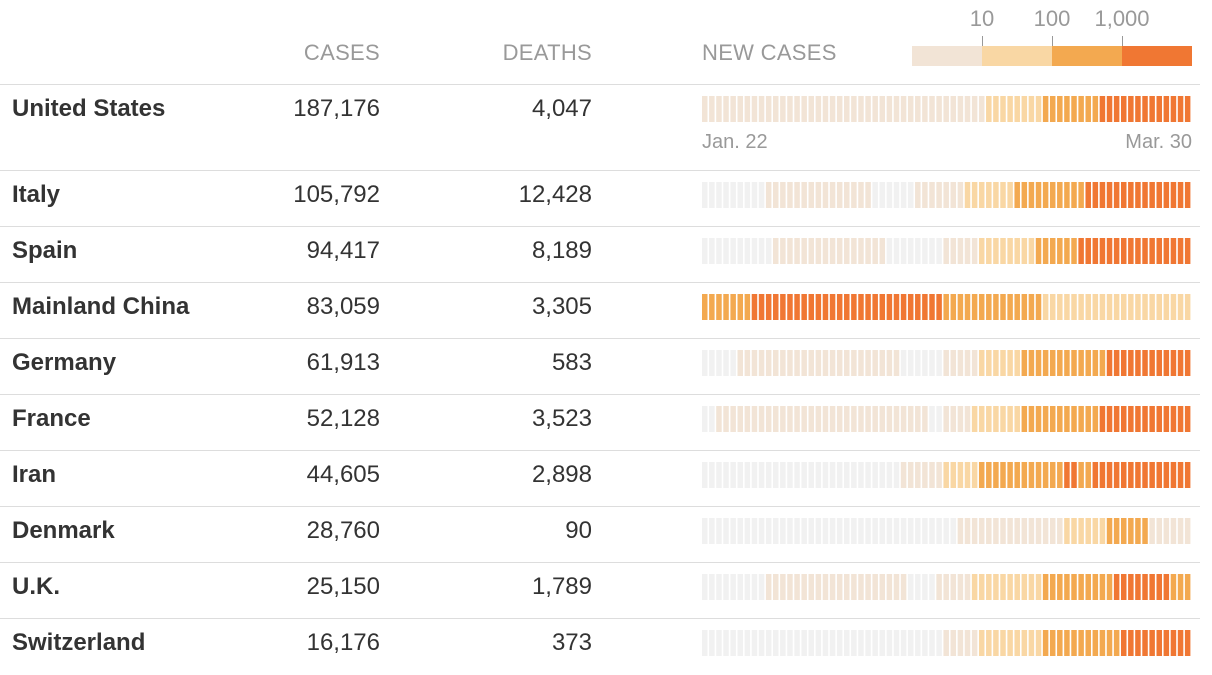 The width and height of the screenshot is (1212, 675). Describe the element at coordinates (561, 306) in the screenshot. I see `deaths-value: 3,305` at that location.